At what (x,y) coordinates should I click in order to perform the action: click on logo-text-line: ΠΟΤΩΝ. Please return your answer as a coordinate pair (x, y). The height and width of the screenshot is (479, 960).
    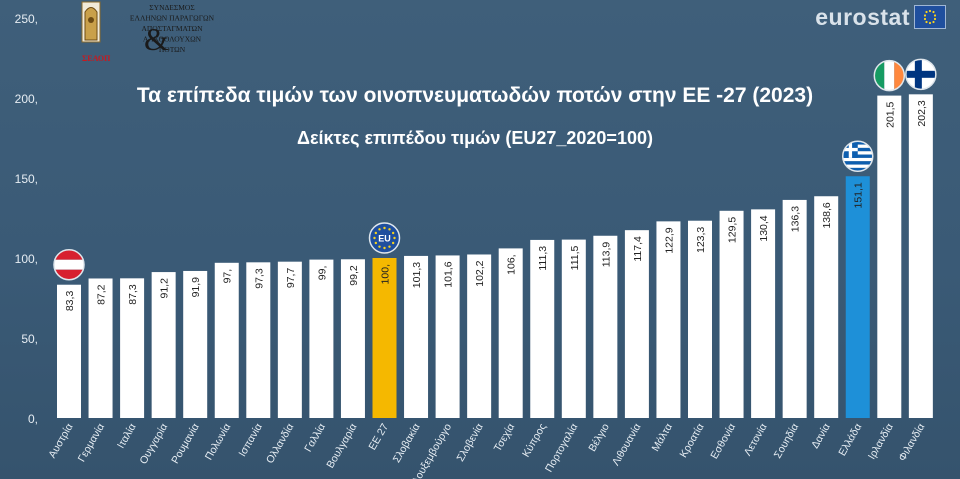
    Looking at the image, I should click on (172, 49).